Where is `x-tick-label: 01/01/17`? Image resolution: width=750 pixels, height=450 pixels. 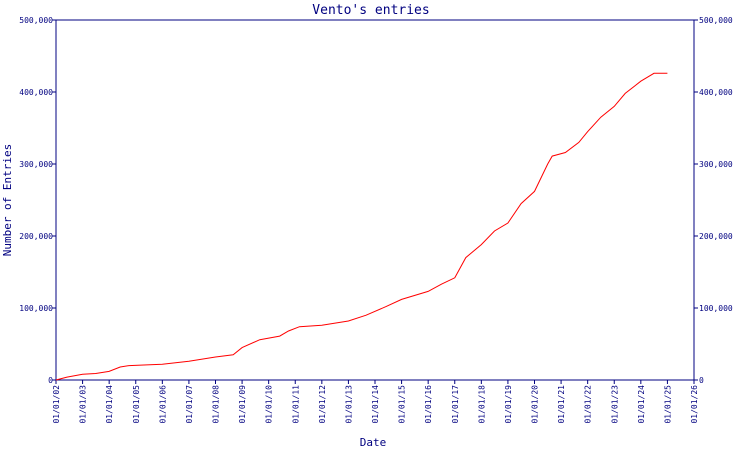 x-tick-label: 01/01/17 is located at coordinates (455, 404).